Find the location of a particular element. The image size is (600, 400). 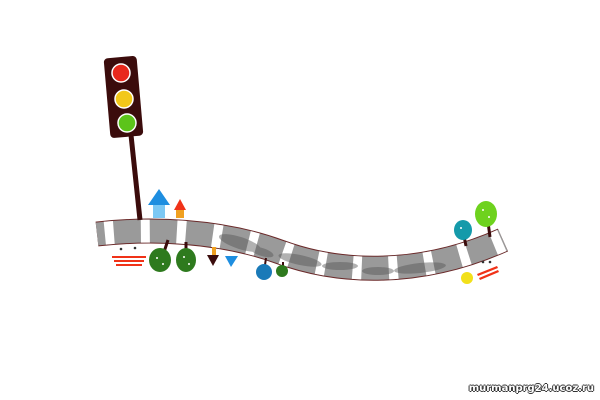

red-light is located at coordinates (121, 73).